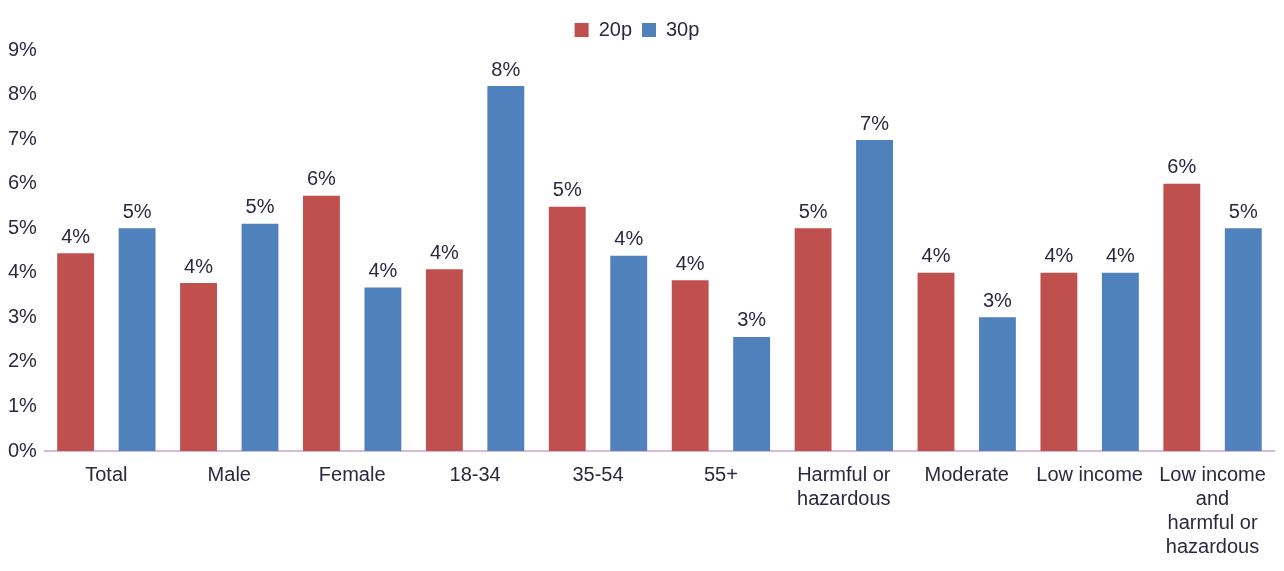 The width and height of the screenshot is (1284, 571). Describe the element at coordinates (23, 271) in the screenshot. I see `y-tick-label: 4%` at that location.